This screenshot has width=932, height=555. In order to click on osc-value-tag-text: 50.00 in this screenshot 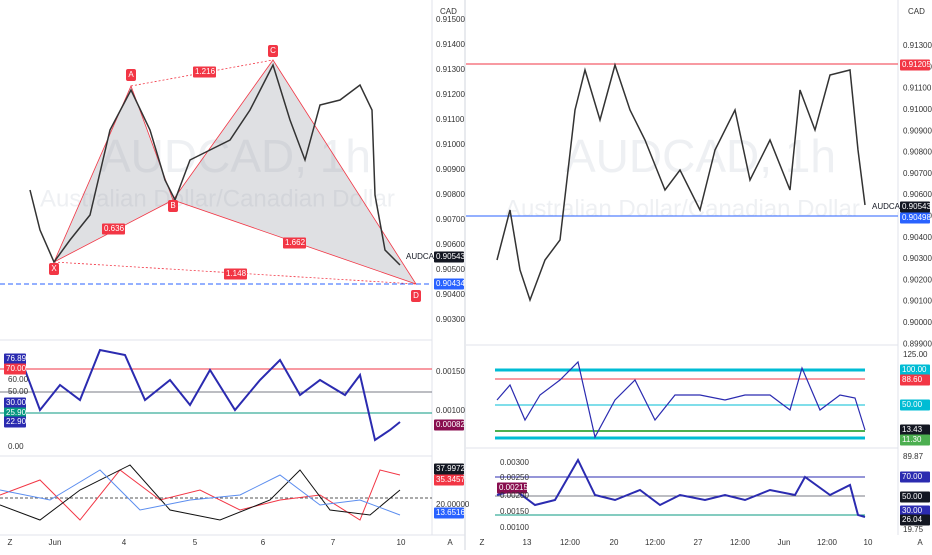, I will do `click(912, 404)`.